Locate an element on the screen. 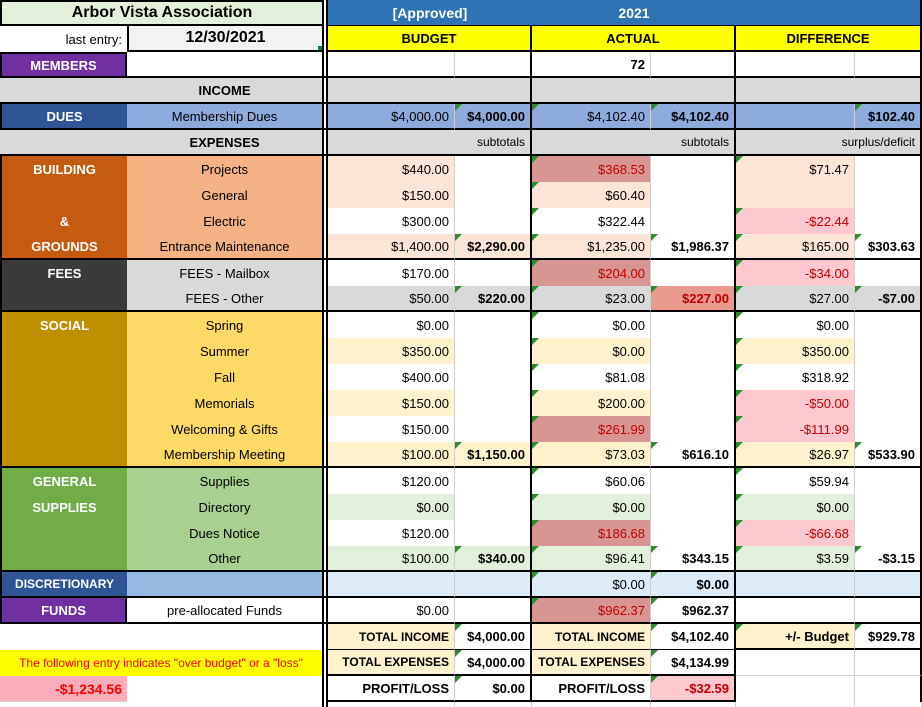 The image size is (922, 707). cell-r15c5 is located at coordinates (493, 377).